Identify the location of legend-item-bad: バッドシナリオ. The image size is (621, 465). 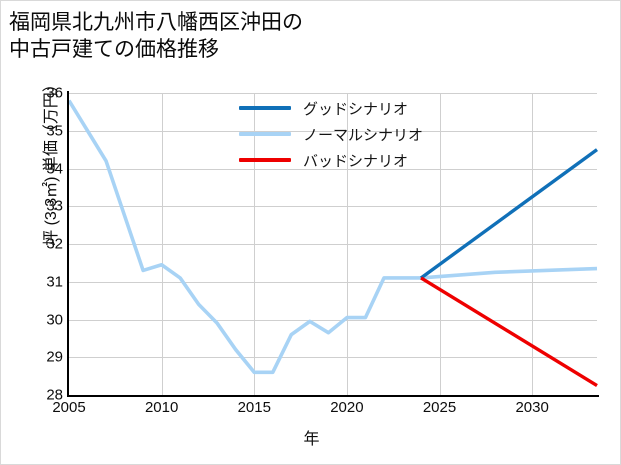
(349, 160).